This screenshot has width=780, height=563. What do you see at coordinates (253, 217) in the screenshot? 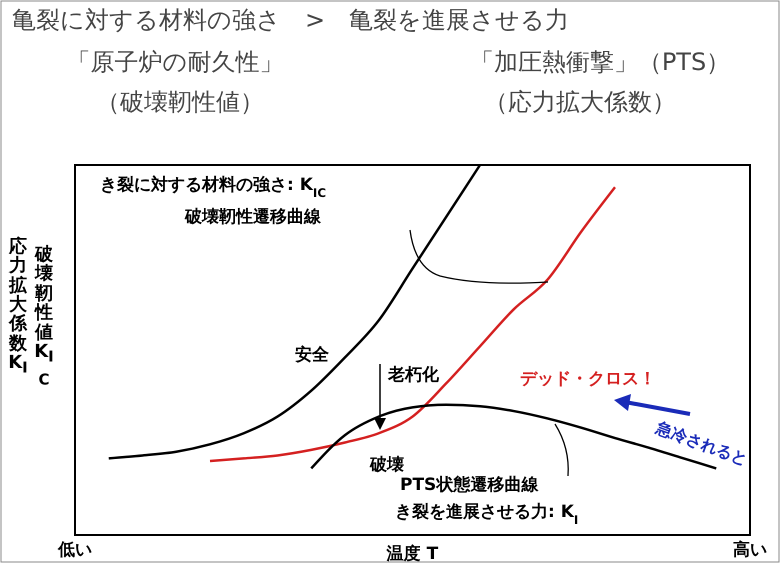
I see `annotation: 破壊靭性遷移曲線` at bounding box center [253, 217].